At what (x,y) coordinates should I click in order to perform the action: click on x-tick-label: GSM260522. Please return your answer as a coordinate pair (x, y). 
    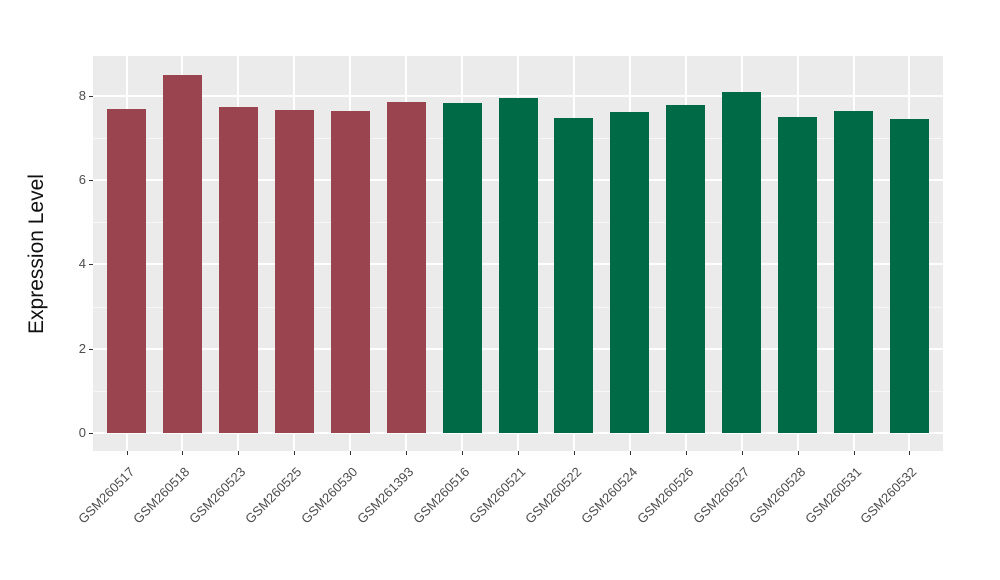
    Looking at the image, I should click on (553, 495).